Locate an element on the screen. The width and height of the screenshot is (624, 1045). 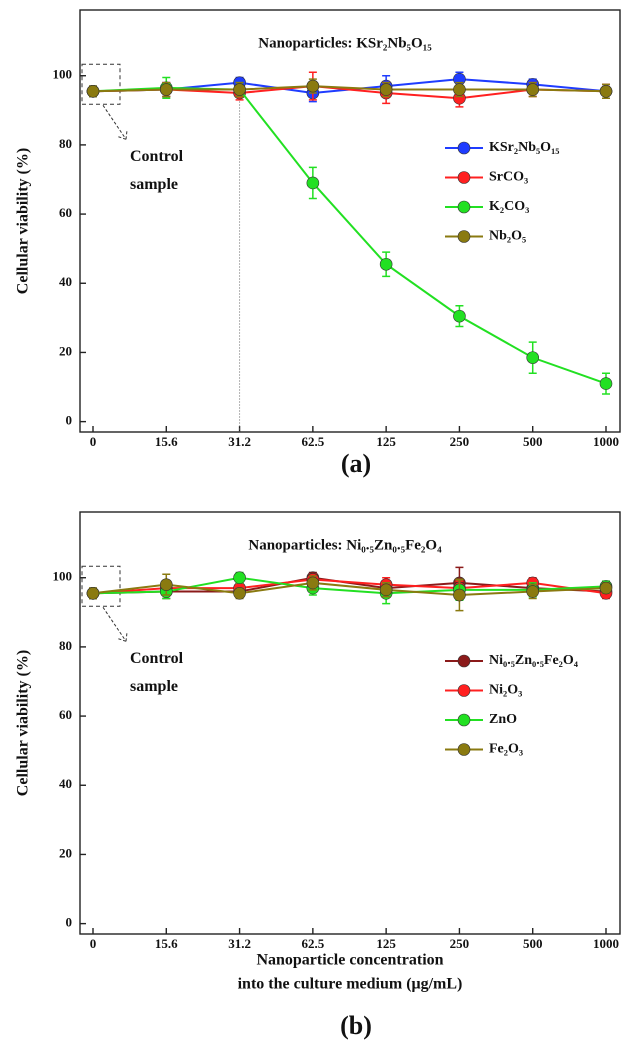
legend-label: Nb₂O₅ is located at coordinates (507, 236).